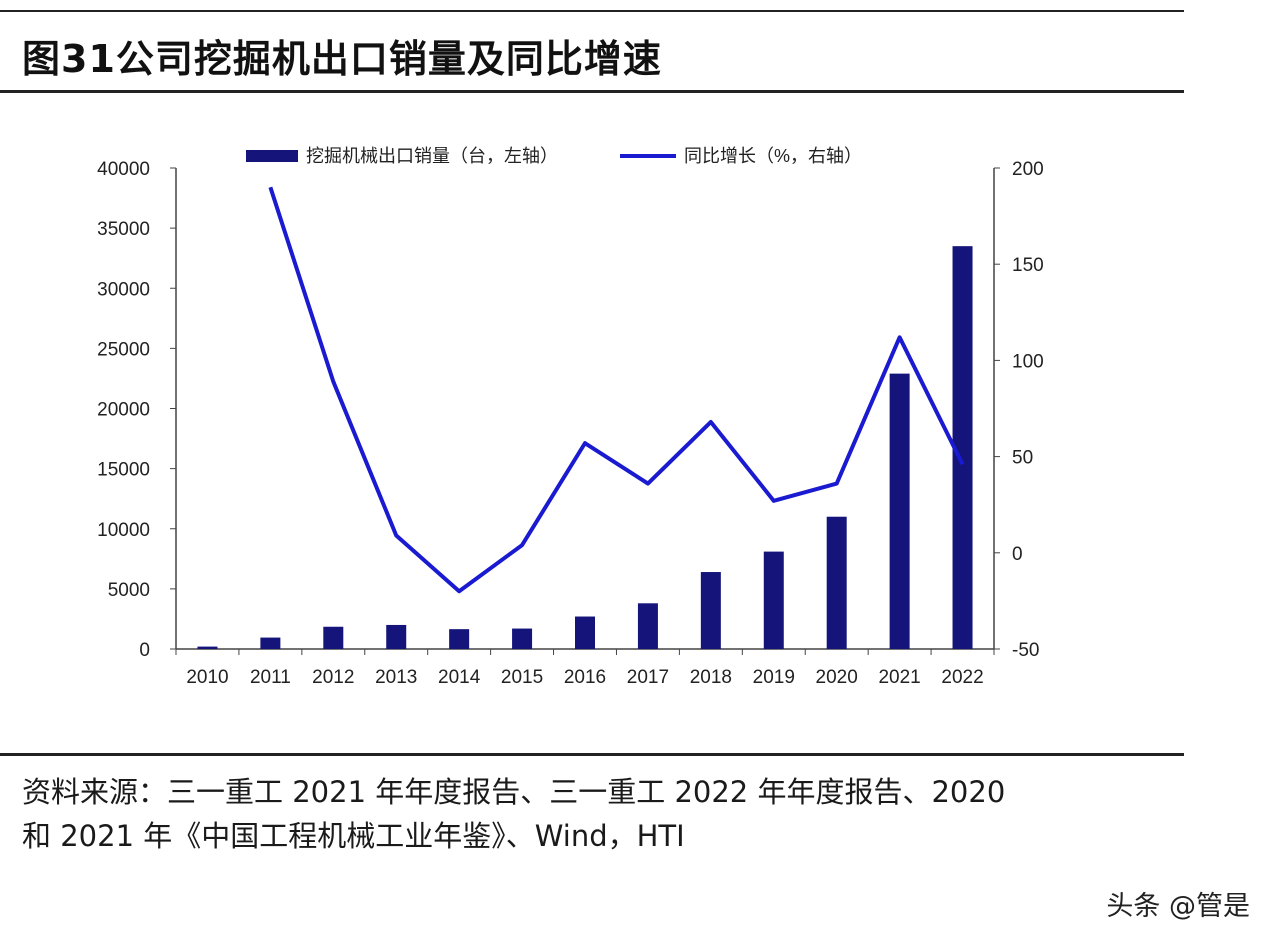  What do you see at coordinates (333, 637) in the screenshot?
I see `bar-2012` at bounding box center [333, 637].